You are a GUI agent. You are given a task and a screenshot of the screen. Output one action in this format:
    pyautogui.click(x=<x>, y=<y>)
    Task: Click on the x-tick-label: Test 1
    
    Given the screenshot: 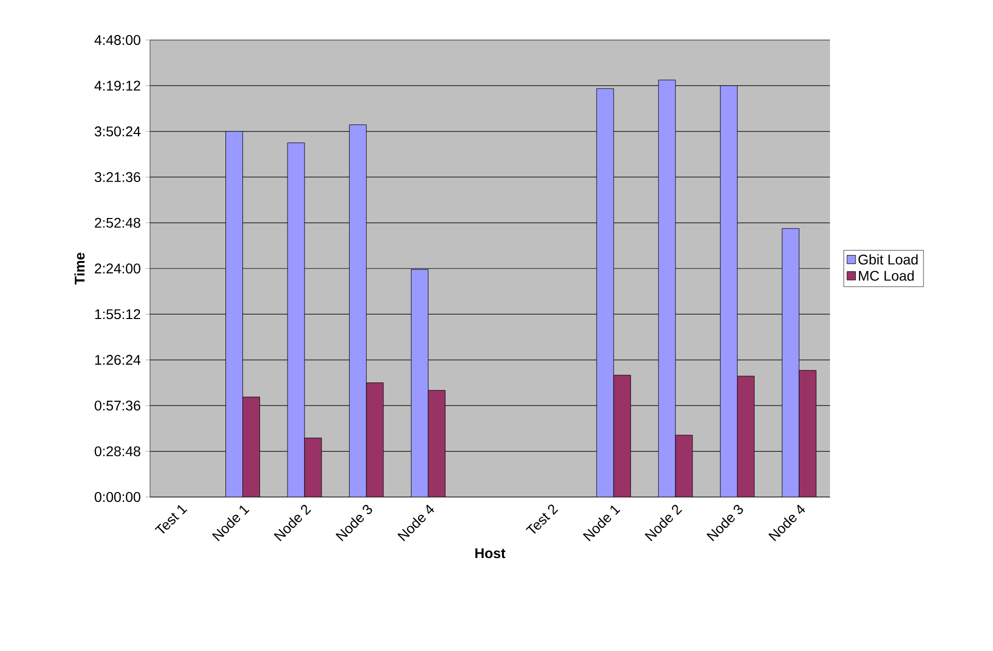 What is the action you would take?
    pyautogui.click(x=171, y=519)
    